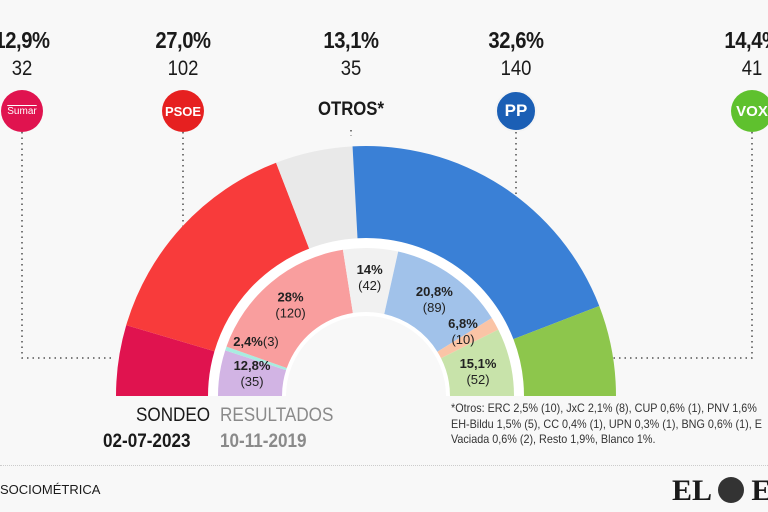 This screenshot has width=768, height=512. What do you see at coordinates (516, 111) in the screenshot?
I see `pp-logo: PP` at bounding box center [516, 111].